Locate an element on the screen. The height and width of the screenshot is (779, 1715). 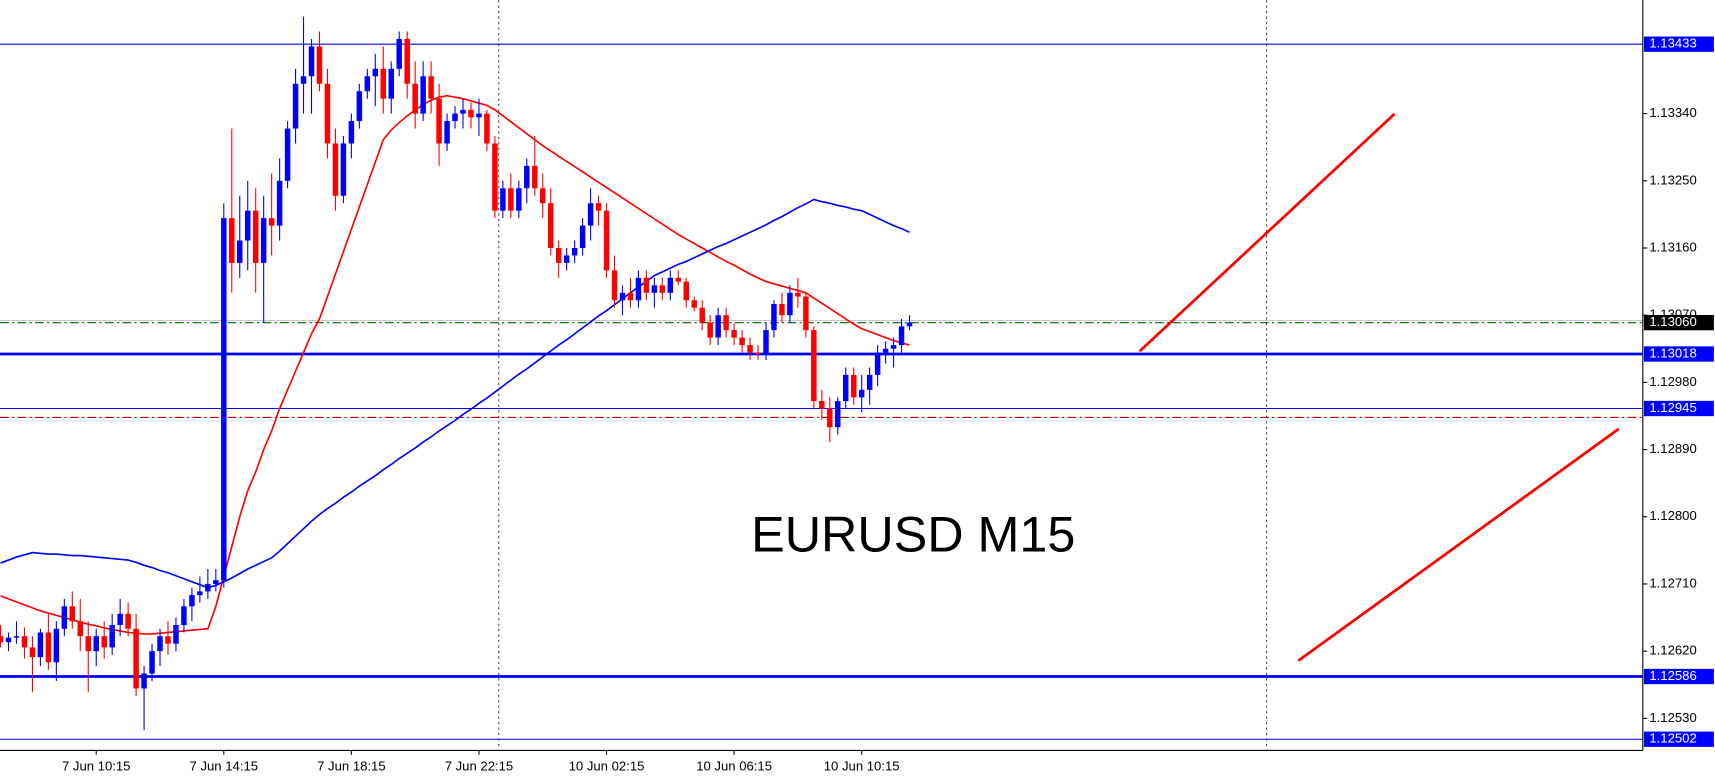
level-tag-label: 1.12502 is located at coordinates (1672, 738).